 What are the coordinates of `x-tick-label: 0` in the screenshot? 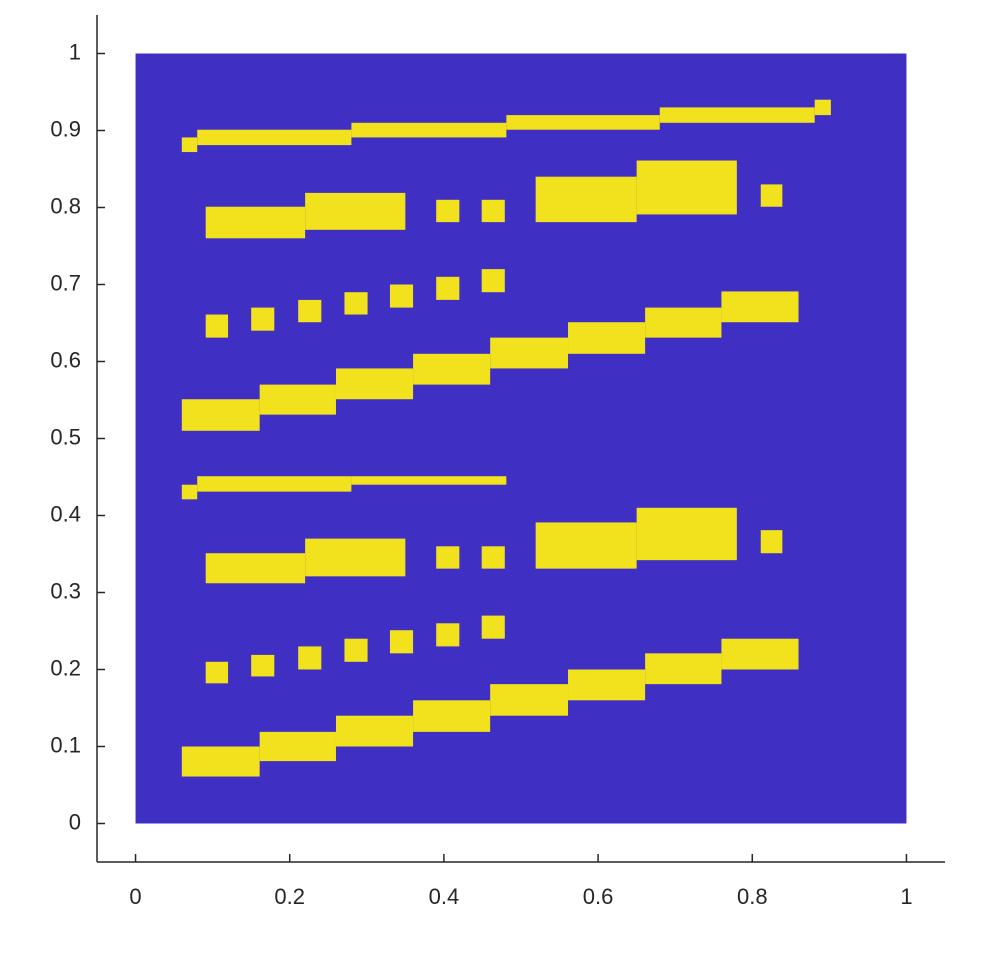 It's located at (135, 896).